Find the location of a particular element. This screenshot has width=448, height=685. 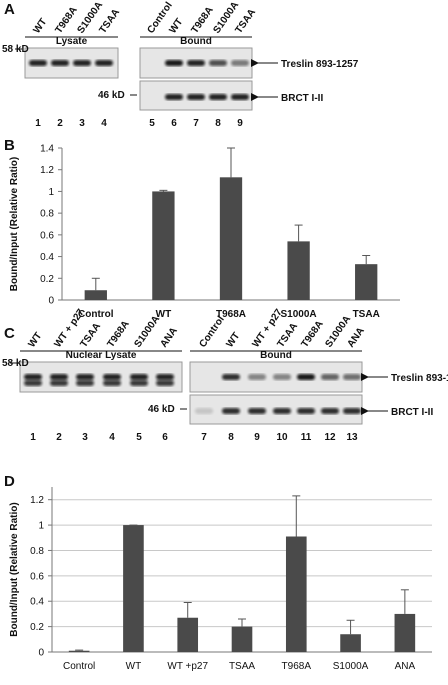

y-tick-label: 0.6 is located at coordinates (47, 235).